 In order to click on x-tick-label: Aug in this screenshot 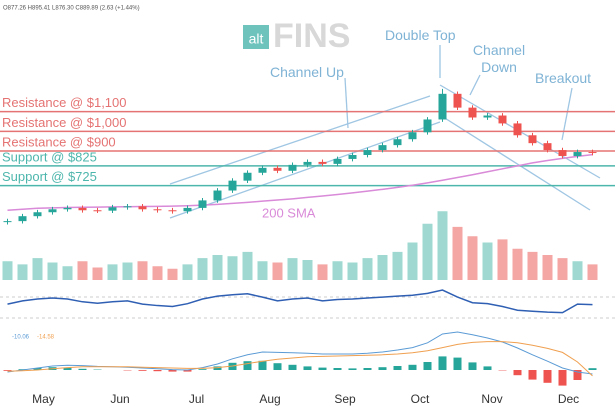, I will do `click(269, 399)`.